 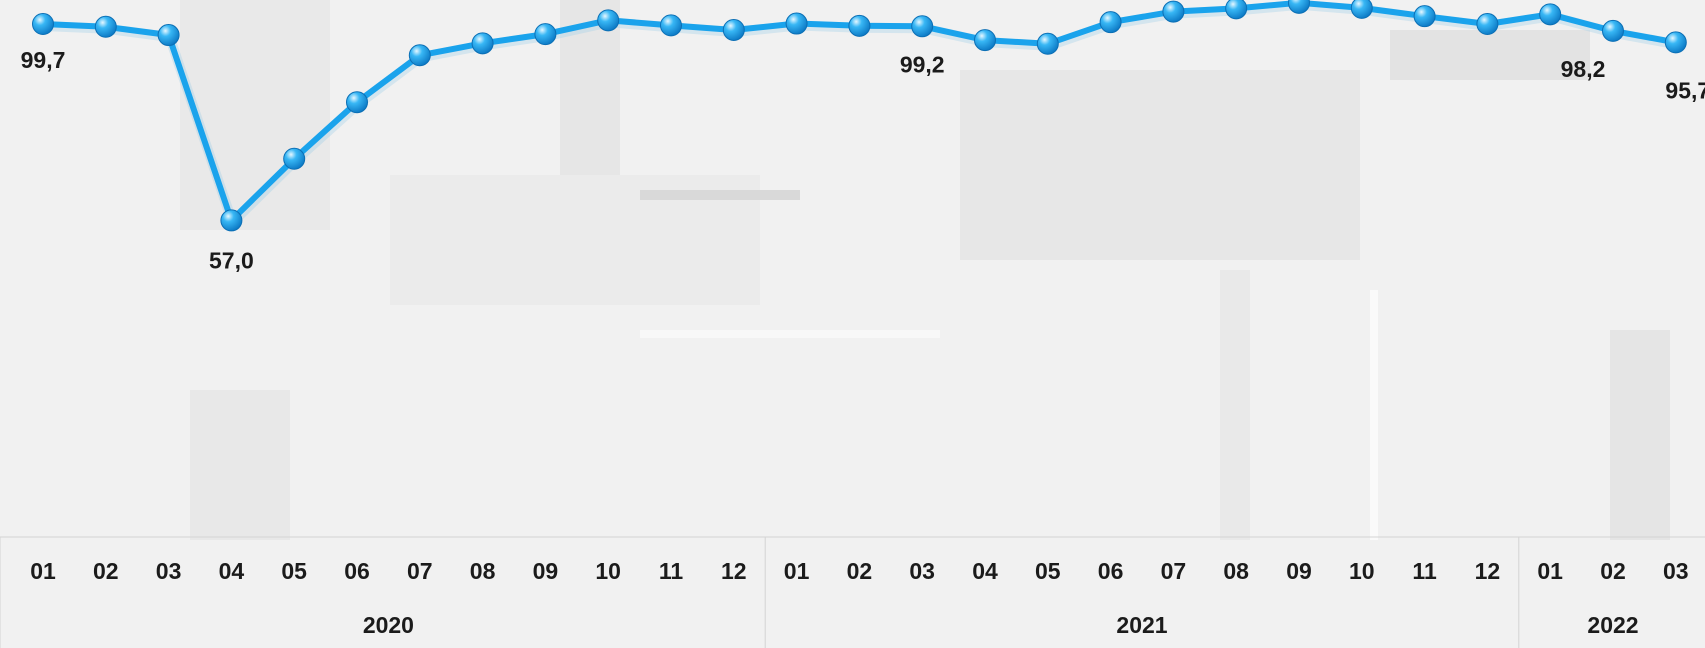 I want to click on data-label: 99,2, so click(x=922, y=64).